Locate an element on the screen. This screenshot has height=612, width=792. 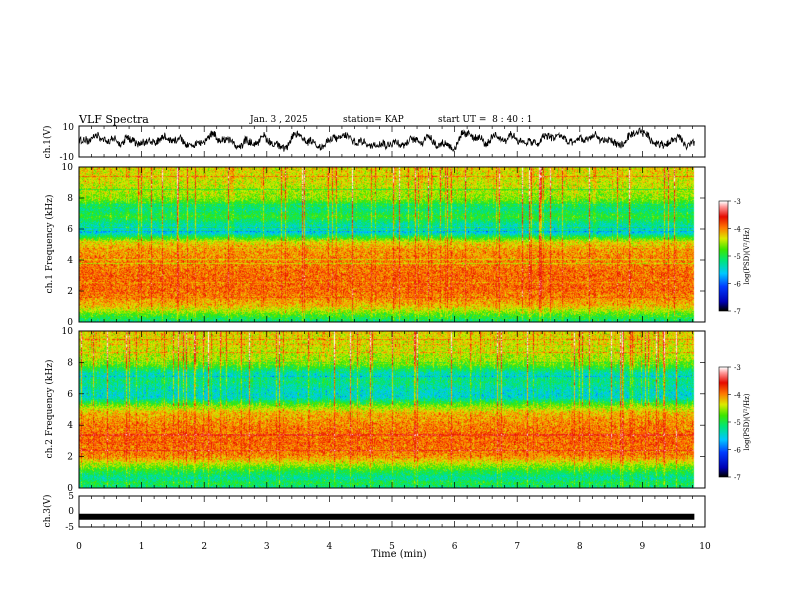
ch1-spec-ytick-label: 6 is located at coordinates (70, 230).